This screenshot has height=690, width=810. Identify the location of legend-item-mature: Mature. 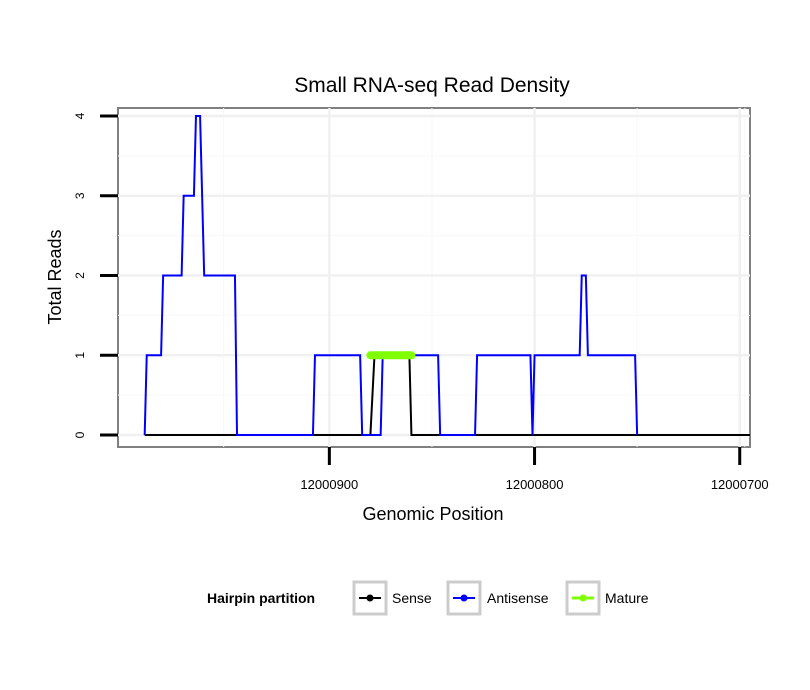
(607, 598).